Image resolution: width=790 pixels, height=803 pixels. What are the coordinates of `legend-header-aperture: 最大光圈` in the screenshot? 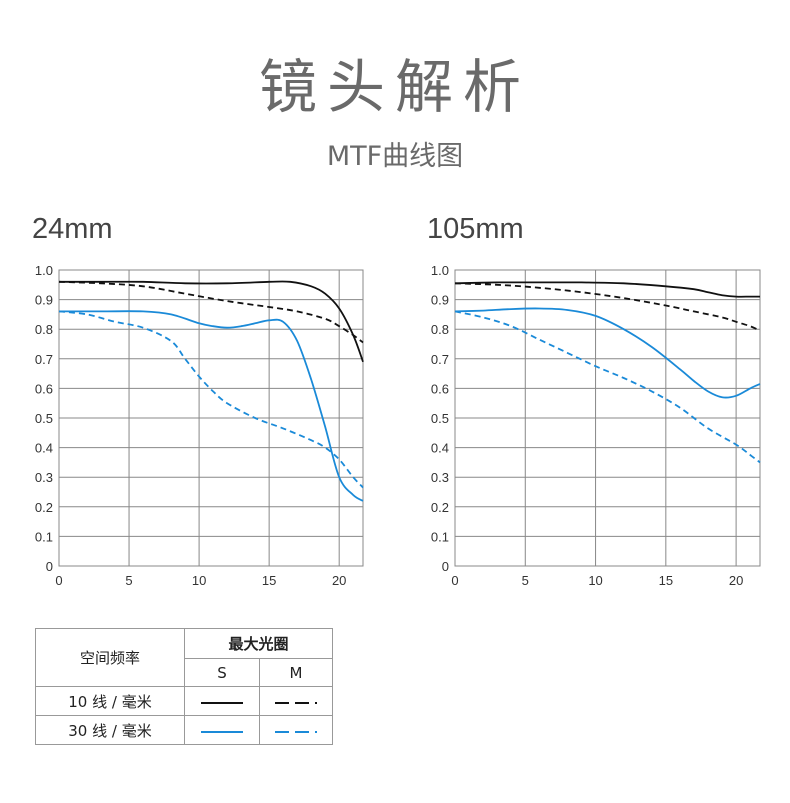 It's located at (258, 643).